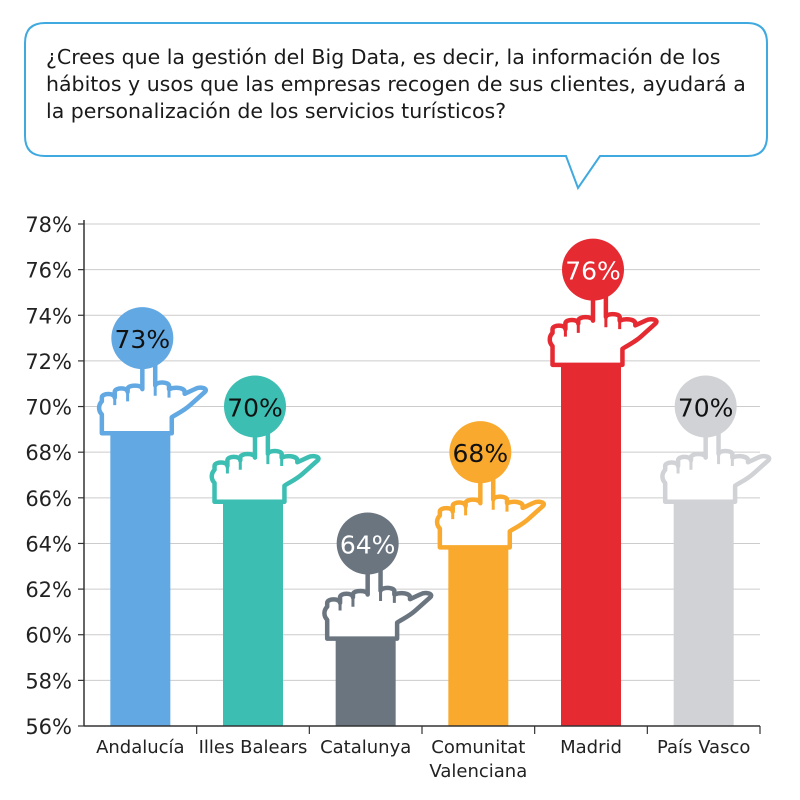  Describe the element at coordinates (591, 747) in the screenshot. I see `category-label: Madrid` at that location.